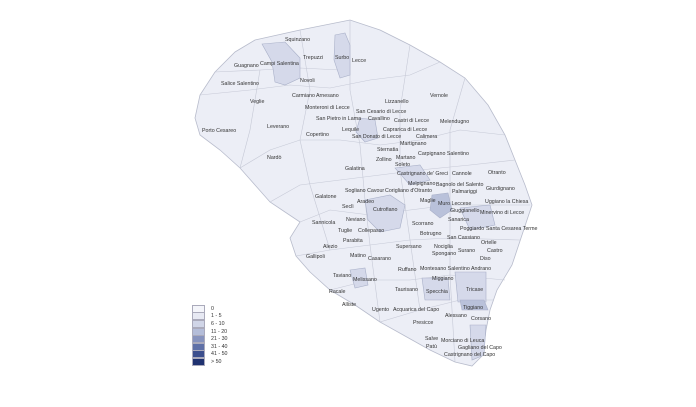 The image size is (696, 407). I want to click on municipality-label: Sanarica, so click(458, 220).